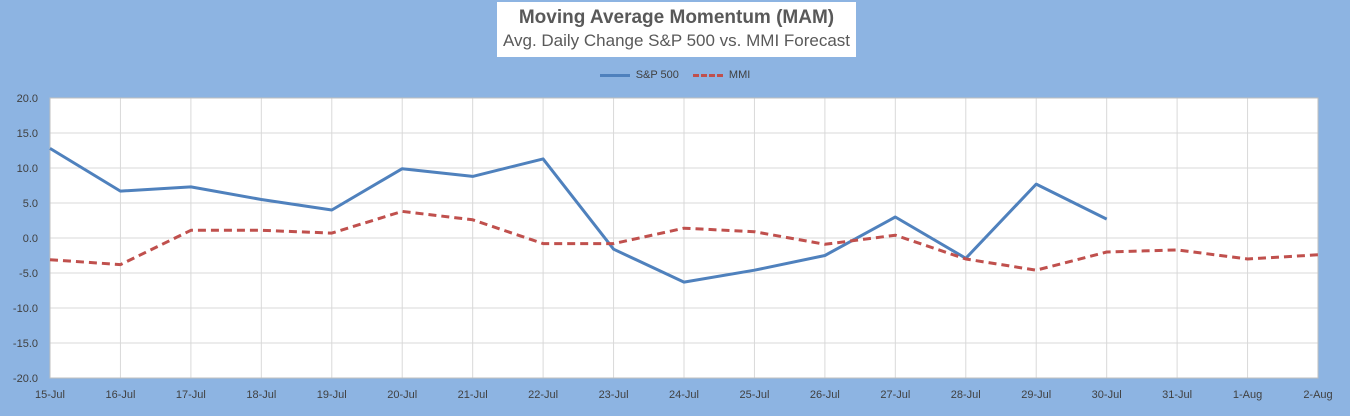 This screenshot has width=1350, height=416. What do you see at coordinates (1107, 395) in the screenshot?
I see `x-tick-label: 30-Jul` at bounding box center [1107, 395].